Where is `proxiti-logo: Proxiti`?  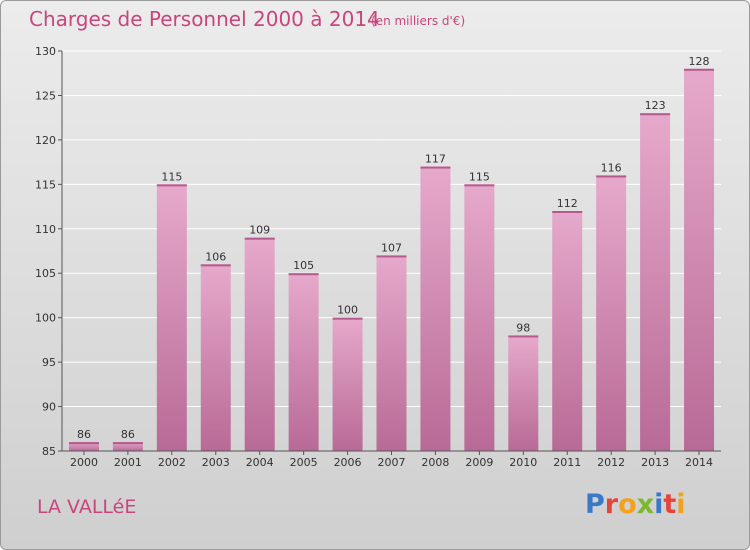
proxiti-logo: Proxiti is located at coordinates (635, 504).